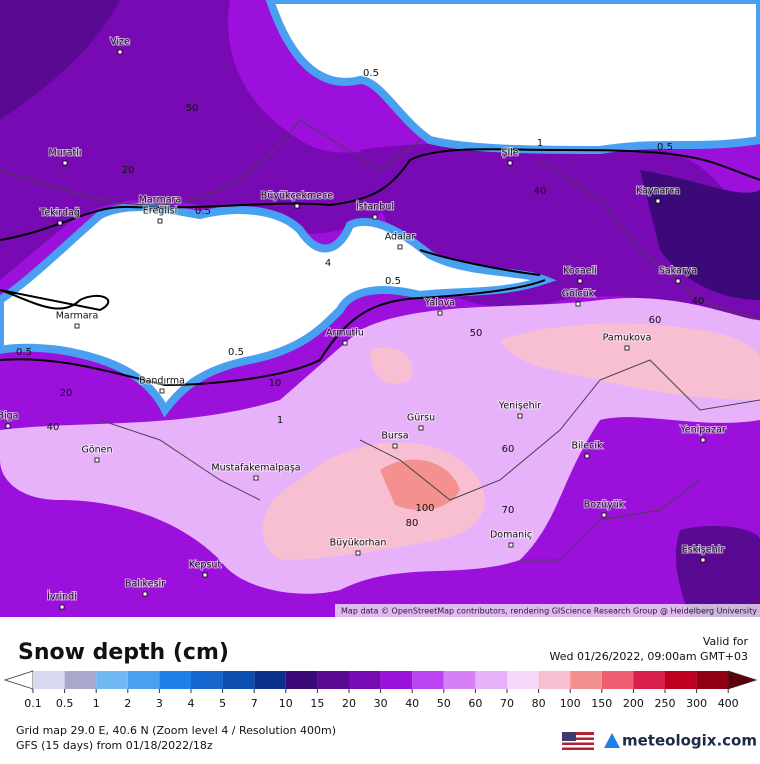  What do you see at coordinates (508, 510) in the screenshot?
I see `contour-label: 70` at bounding box center [508, 510].